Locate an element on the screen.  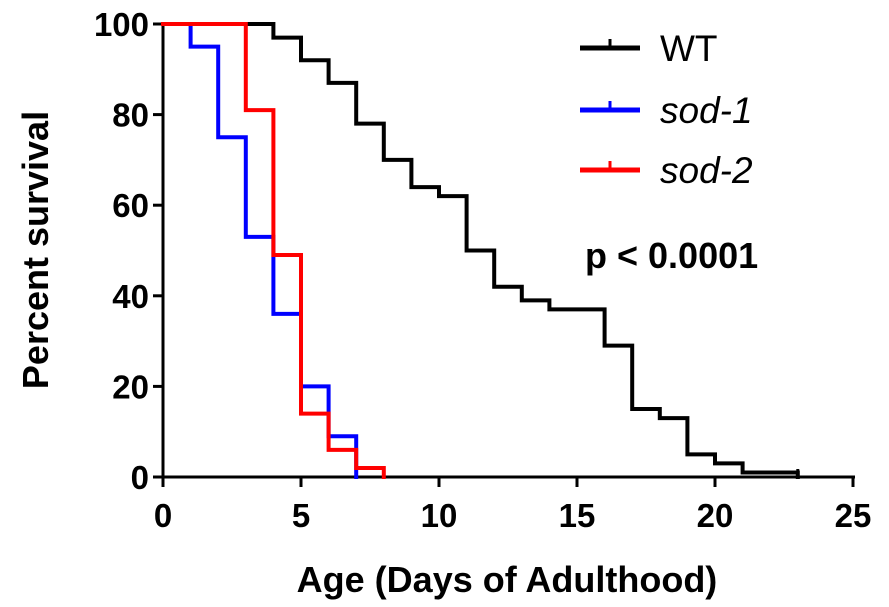
p-value-annotation: p < 0.0001 is located at coordinates (671, 255).